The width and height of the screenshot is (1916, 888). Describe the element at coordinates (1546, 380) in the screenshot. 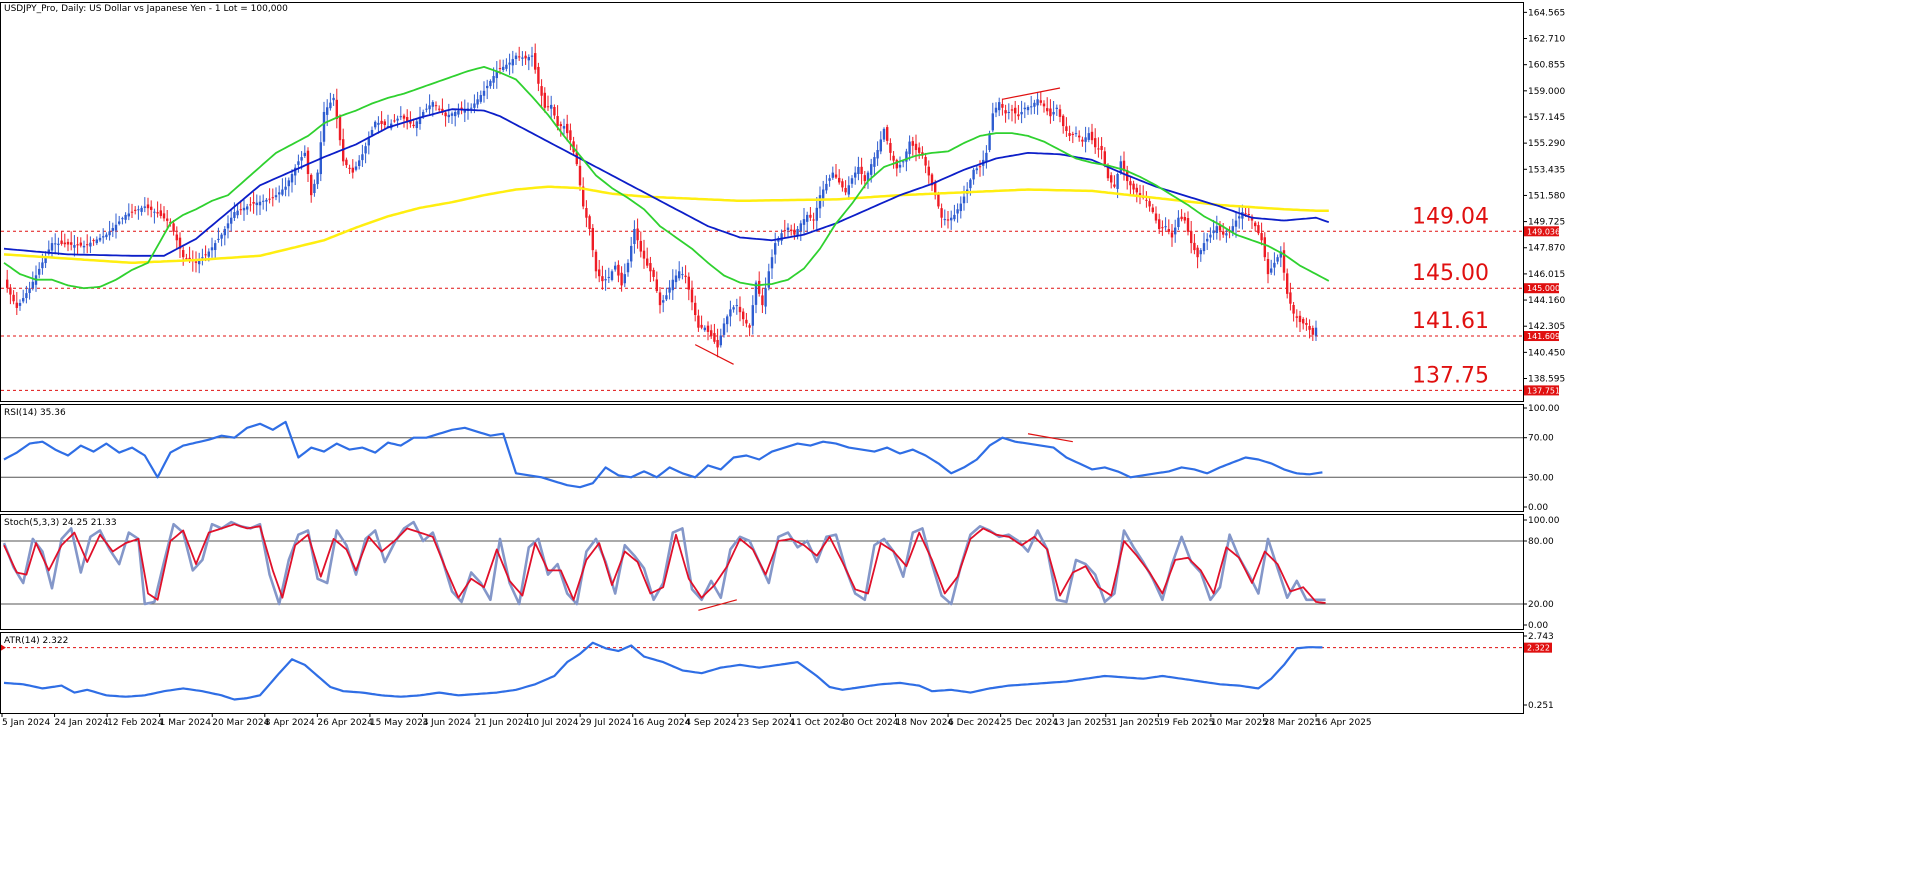

I see `price-tick-label: 138.595` at that location.